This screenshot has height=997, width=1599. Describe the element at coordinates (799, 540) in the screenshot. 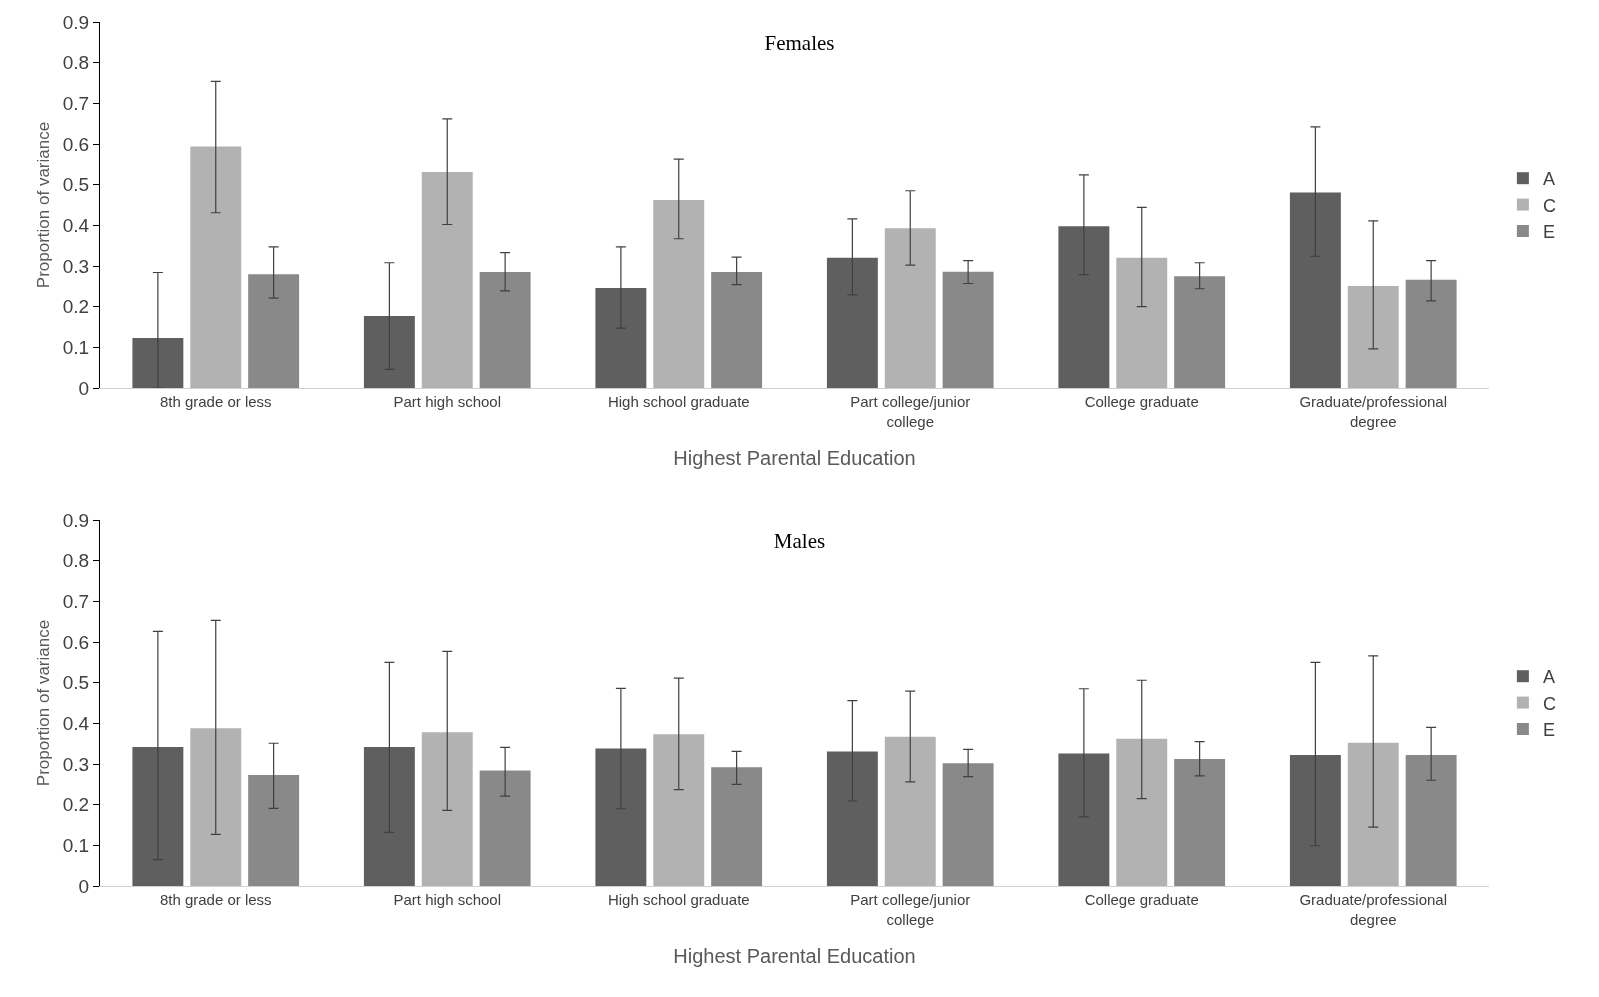

I see `chart-title: Males` at that location.